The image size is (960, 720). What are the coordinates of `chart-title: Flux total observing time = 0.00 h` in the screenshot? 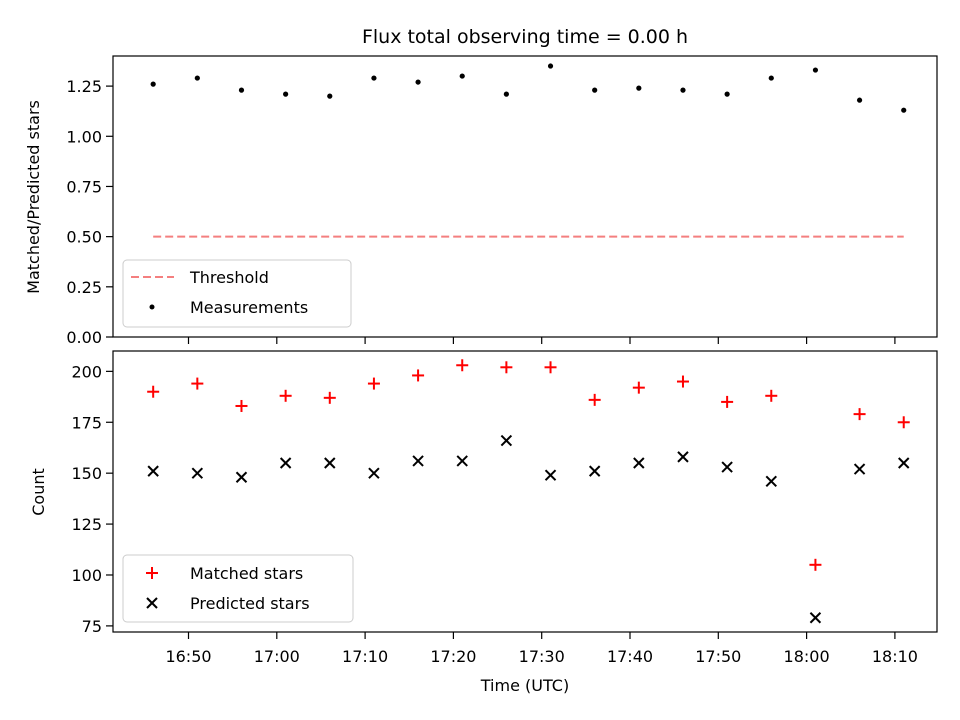 It's located at (525, 37).